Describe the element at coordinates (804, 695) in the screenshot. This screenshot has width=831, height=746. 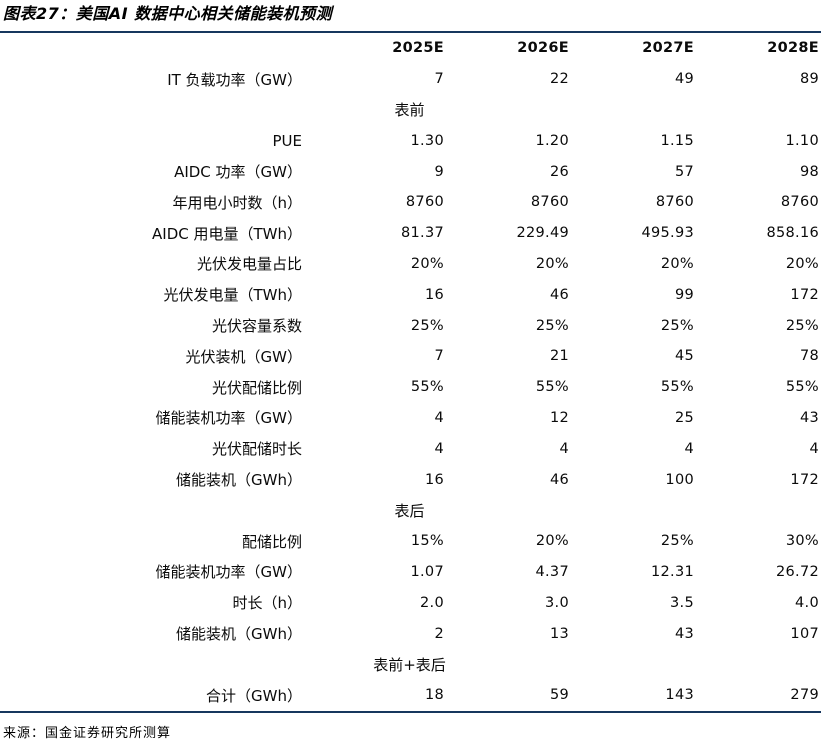
I see `cell-value: 279` at that location.